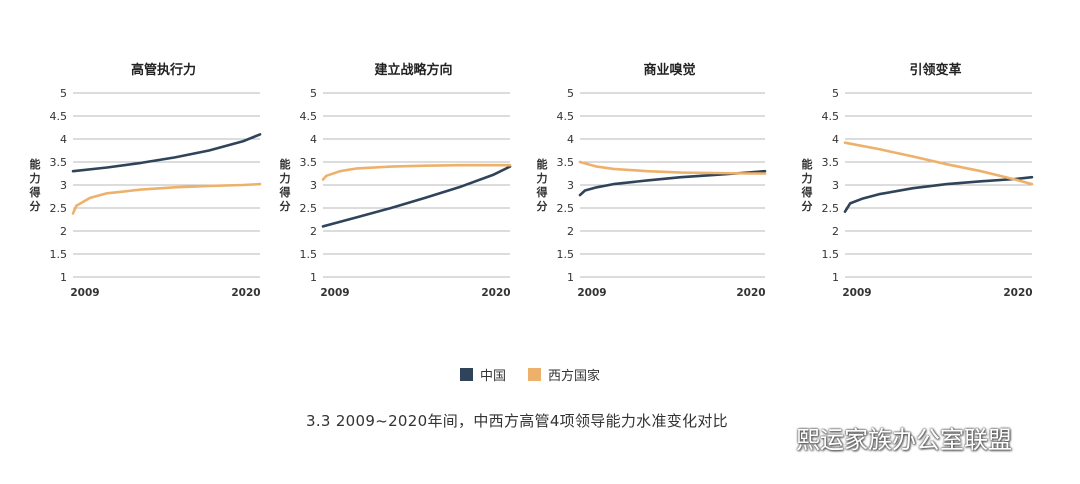  Describe the element at coordinates (935, 70) in the screenshot. I see `chart-title: 引领变革` at that location.